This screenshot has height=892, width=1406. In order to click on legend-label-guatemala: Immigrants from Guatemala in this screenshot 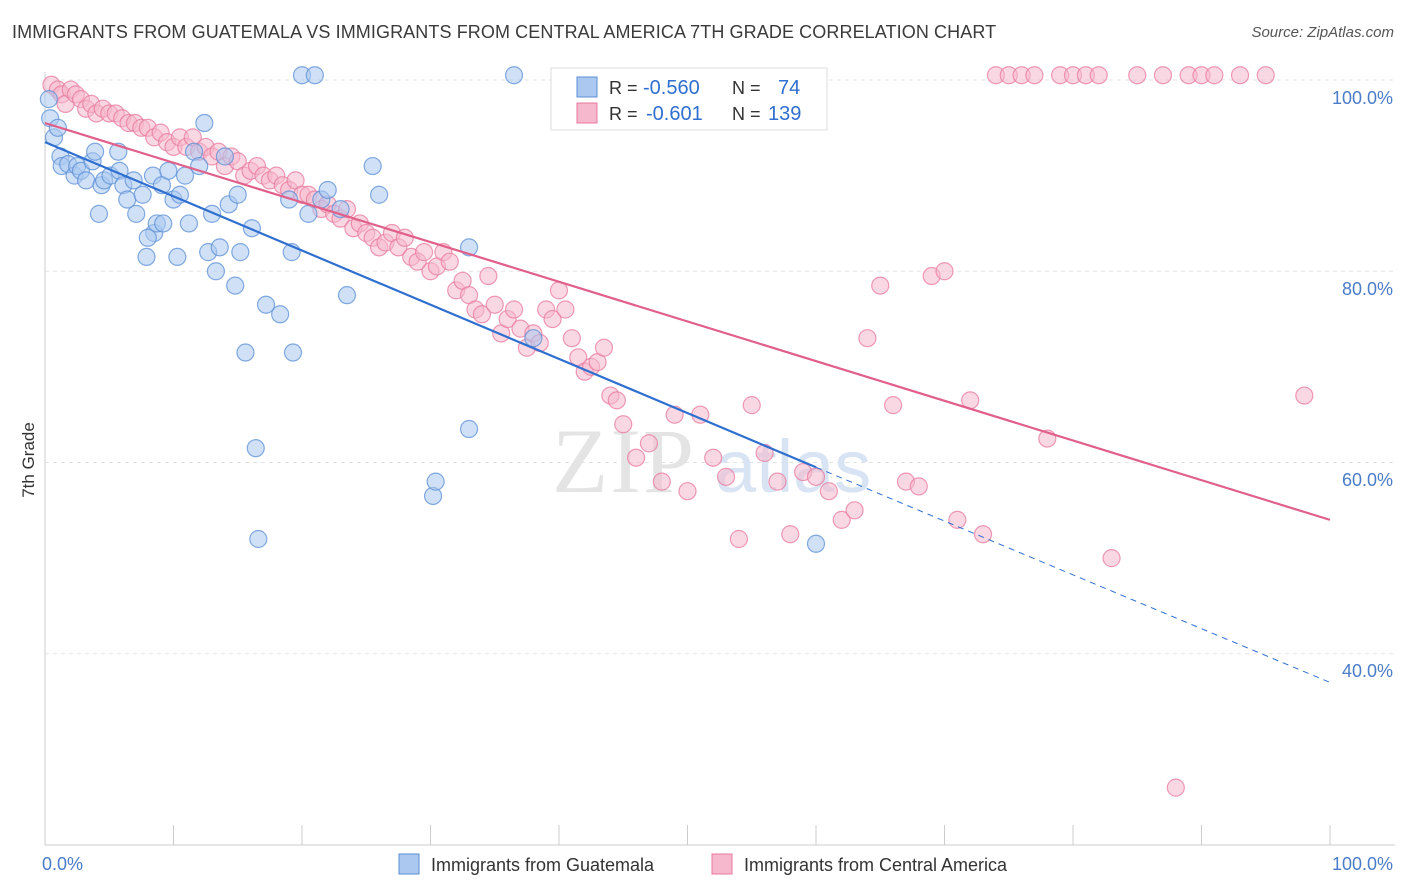, I will do `click(543, 865)`.